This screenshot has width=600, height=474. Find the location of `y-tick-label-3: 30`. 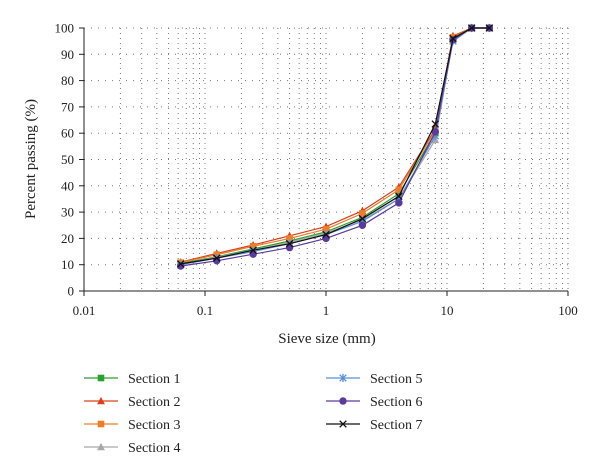

y-tick-label-3: 30 is located at coordinates (67, 212).